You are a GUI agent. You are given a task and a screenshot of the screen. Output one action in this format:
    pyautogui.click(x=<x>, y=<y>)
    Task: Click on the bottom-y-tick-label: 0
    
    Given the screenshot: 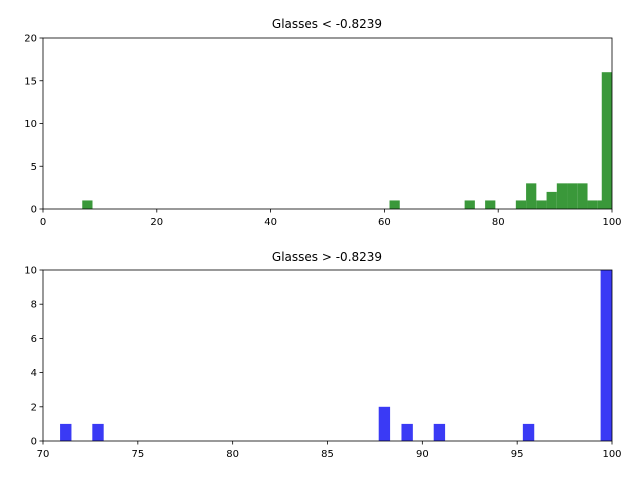 What is the action you would take?
    pyautogui.click(x=34, y=442)
    